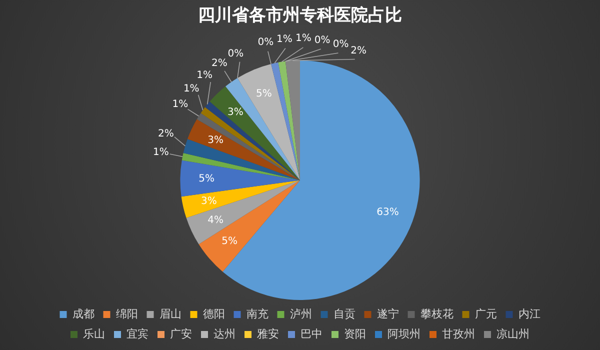  What do you see at coordinates (225, 333) in the screenshot?
I see `legend-label: 达州` at bounding box center [225, 333].